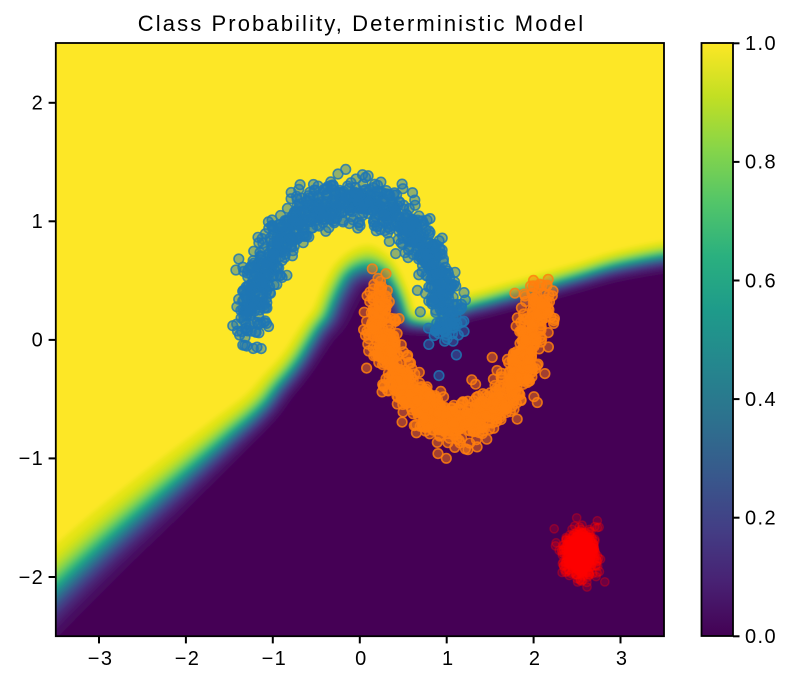  What do you see at coordinates (761, 400) in the screenshot?
I see `svg-text: 0.4` at bounding box center [761, 400].